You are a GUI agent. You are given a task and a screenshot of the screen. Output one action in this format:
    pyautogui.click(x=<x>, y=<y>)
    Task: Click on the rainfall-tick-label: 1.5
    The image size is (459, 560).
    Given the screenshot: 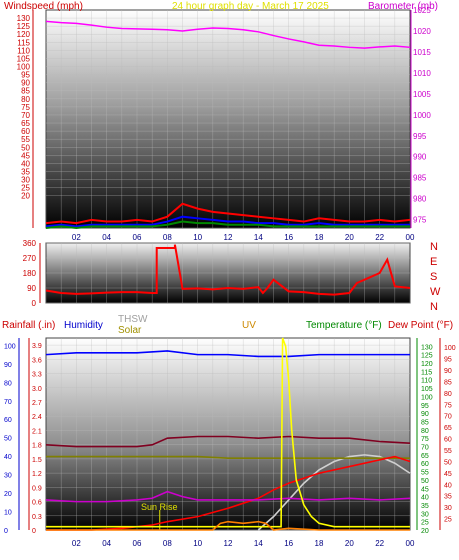 What is the action you would take?
    pyautogui.click(x=37, y=460)
    